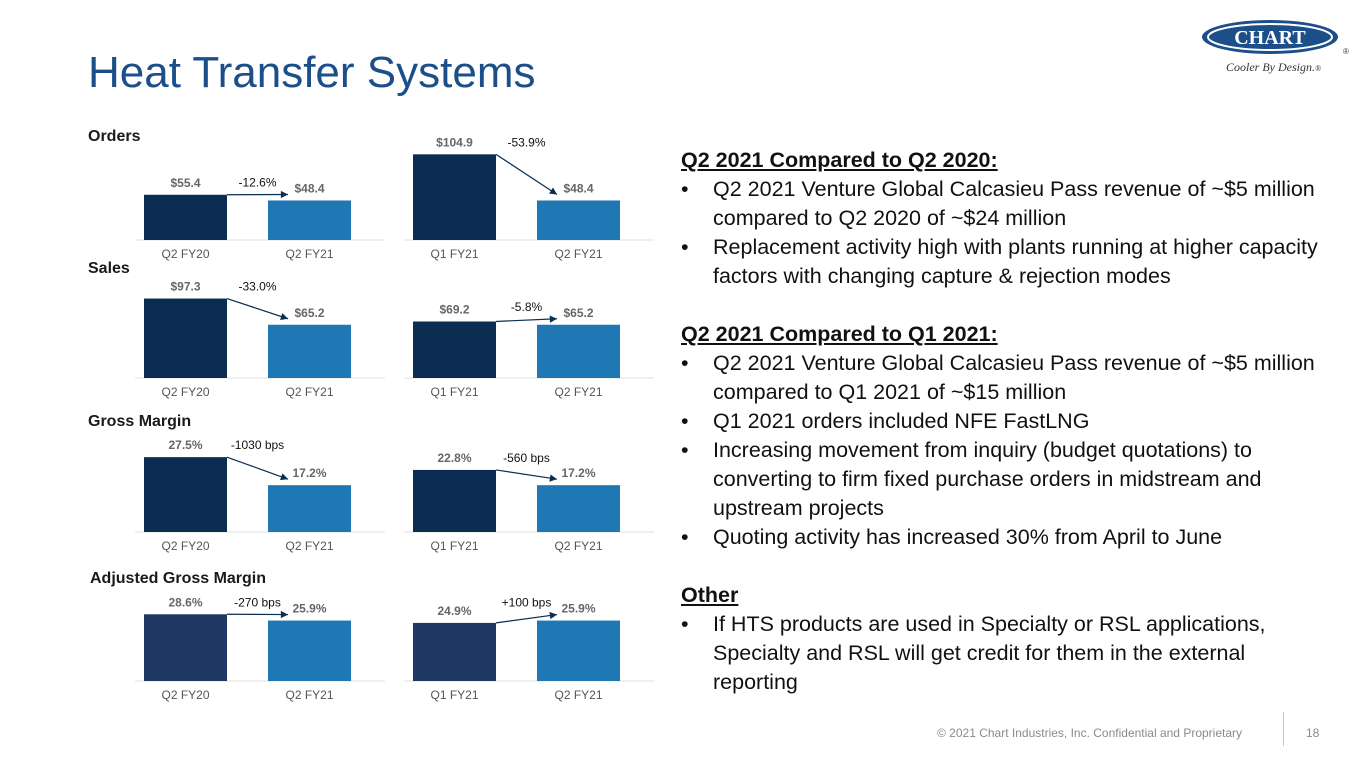 The width and height of the screenshot is (1365, 768). Describe the element at coordinates (257, 182) in the screenshot. I see `change-label: -12.6%` at that location.